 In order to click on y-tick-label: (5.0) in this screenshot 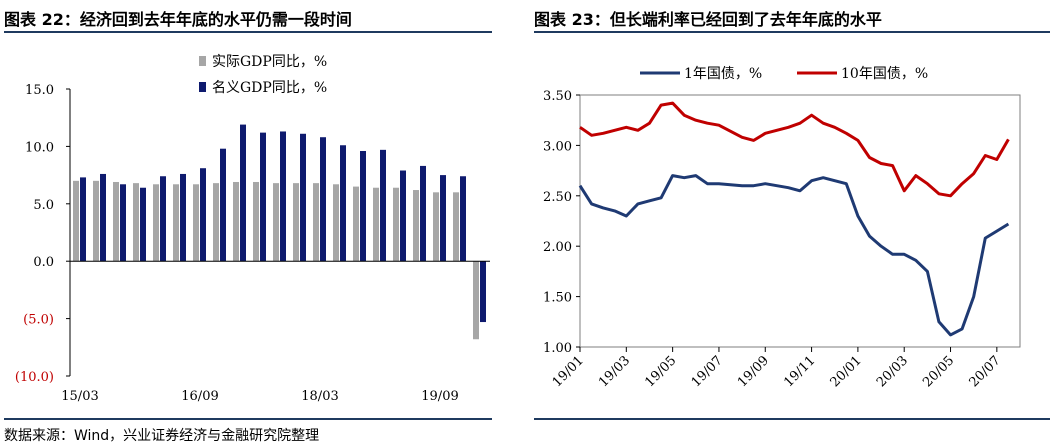, I will do `click(38, 320)`.